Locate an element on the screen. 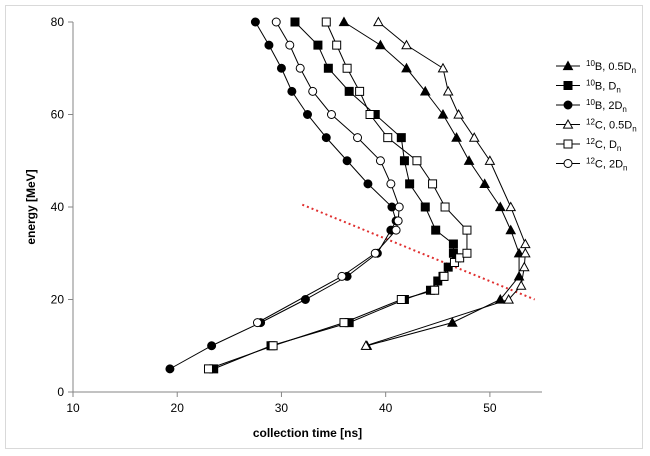 This screenshot has height=456, width=650. y-tick-label: 60 is located at coordinates (58, 115).